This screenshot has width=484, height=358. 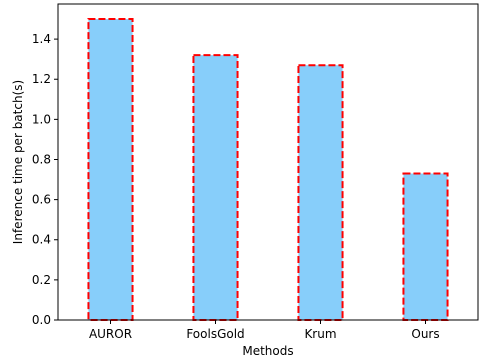 What do you see at coordinates (41, 280) in the screenshot?
I see `y-tick-label: 0.2` at bounding box center [41, 280].